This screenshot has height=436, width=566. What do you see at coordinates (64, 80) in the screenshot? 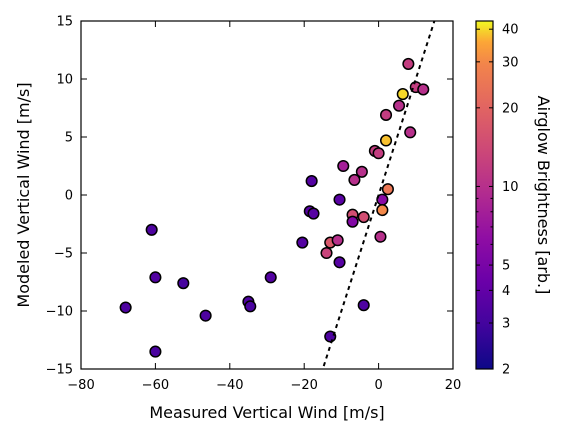
I see `y-tick-label: 10` at bounding box center [64, 80].